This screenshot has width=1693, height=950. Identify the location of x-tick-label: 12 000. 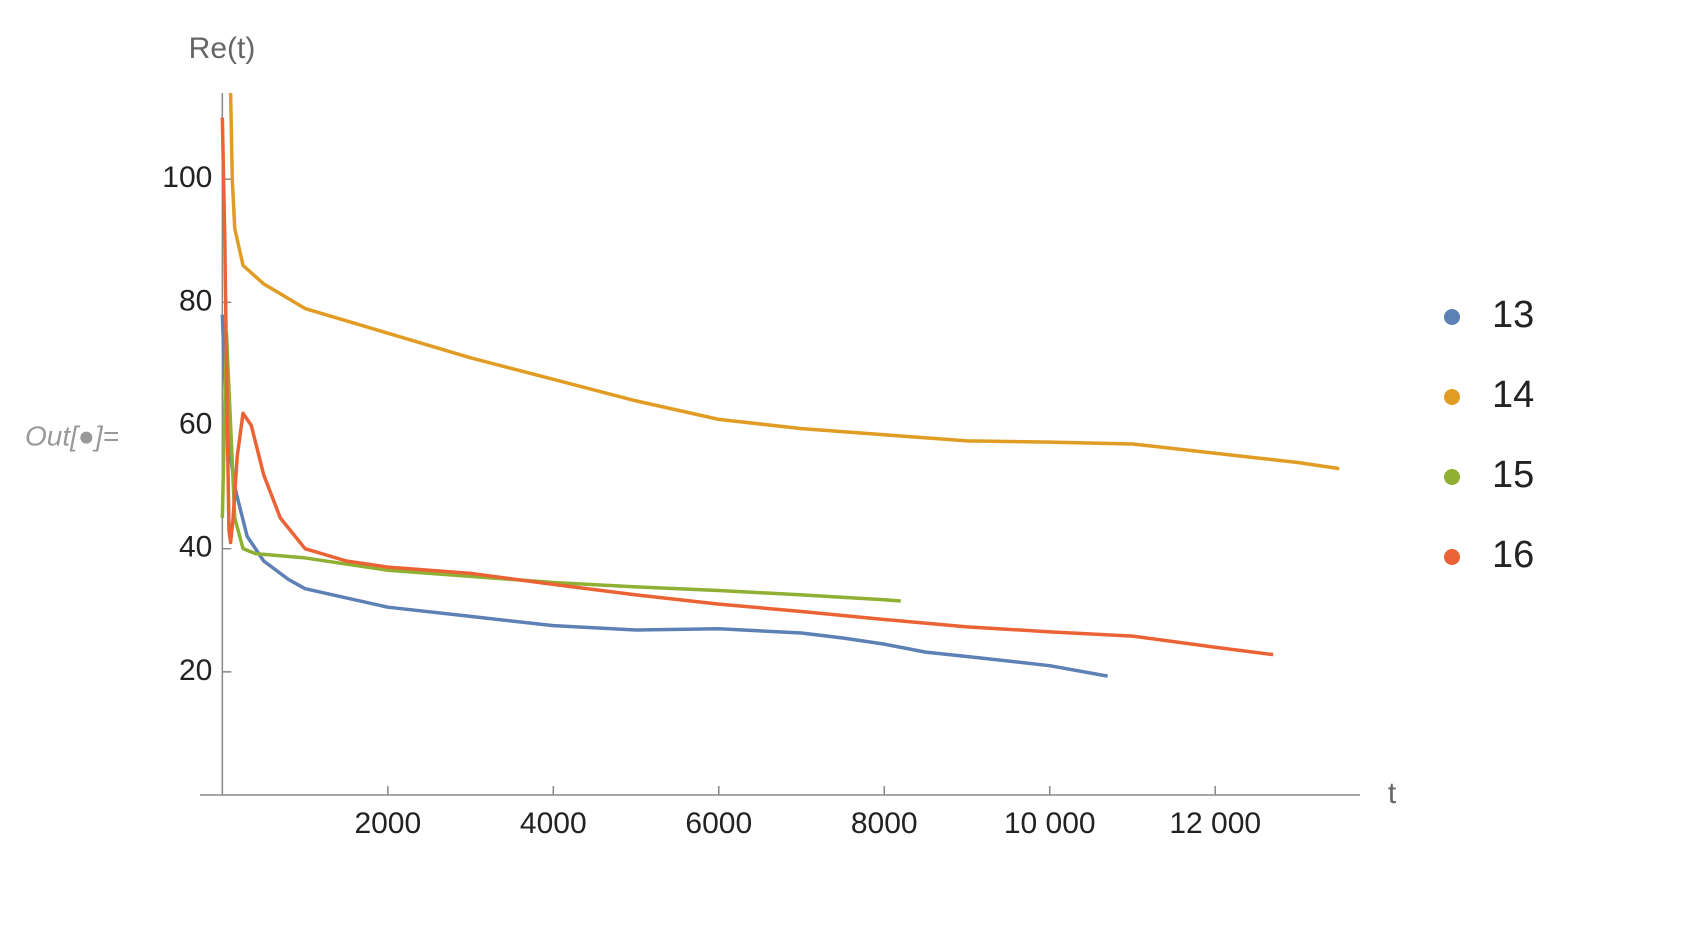
(1215, 823).